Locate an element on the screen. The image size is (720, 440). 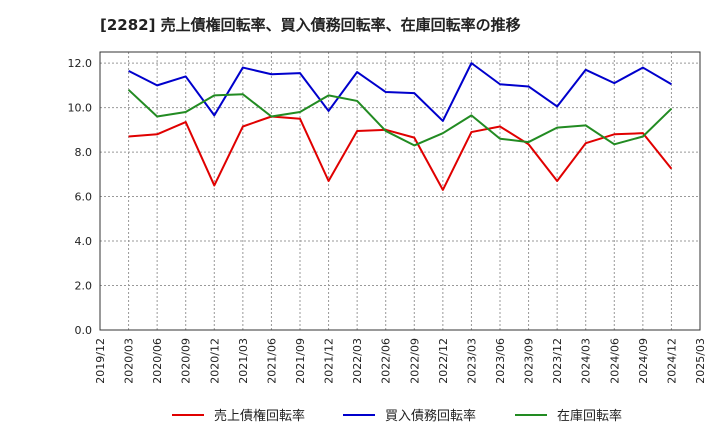
x-tick-label: 2023/03 is located at coordinates (471, 361).